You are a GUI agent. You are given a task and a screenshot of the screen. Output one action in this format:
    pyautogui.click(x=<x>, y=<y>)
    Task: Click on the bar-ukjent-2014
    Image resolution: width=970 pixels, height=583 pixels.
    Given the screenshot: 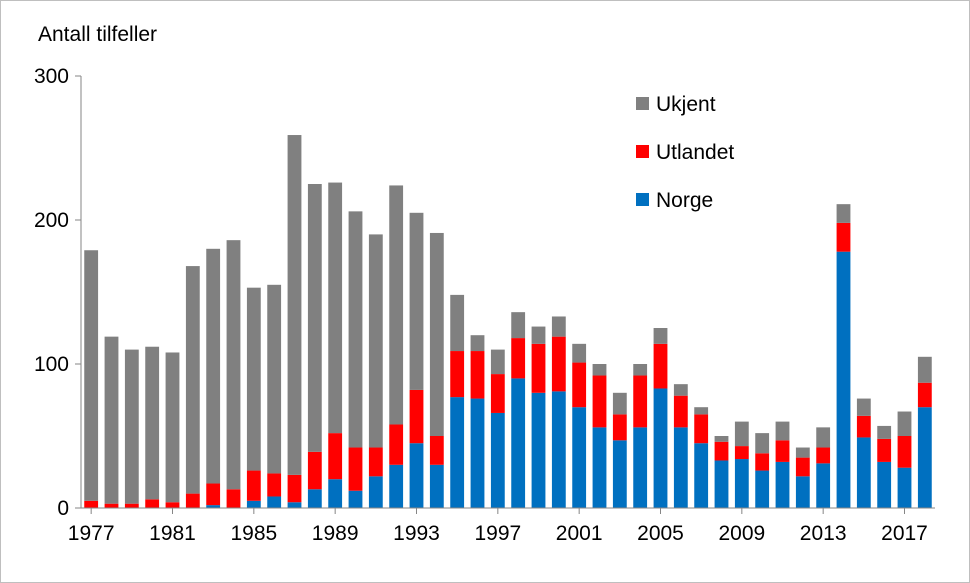 What is the action you would take?
    pyautogui.click(x=843, y=213)
    